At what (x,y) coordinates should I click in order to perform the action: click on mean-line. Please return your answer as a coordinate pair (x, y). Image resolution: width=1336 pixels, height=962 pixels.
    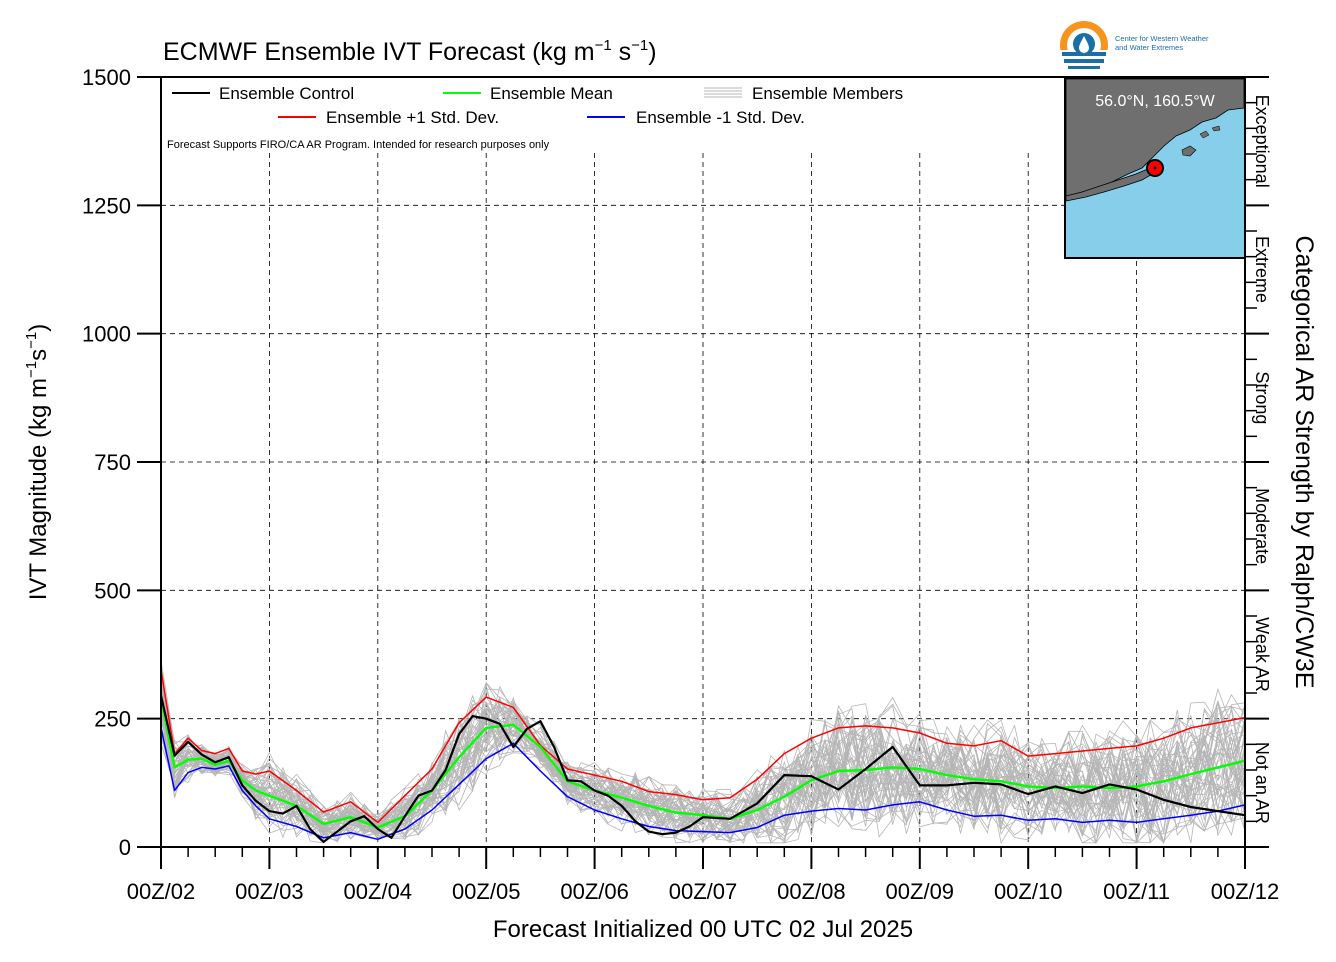
    Looking at the image, I should click on (702, 763).